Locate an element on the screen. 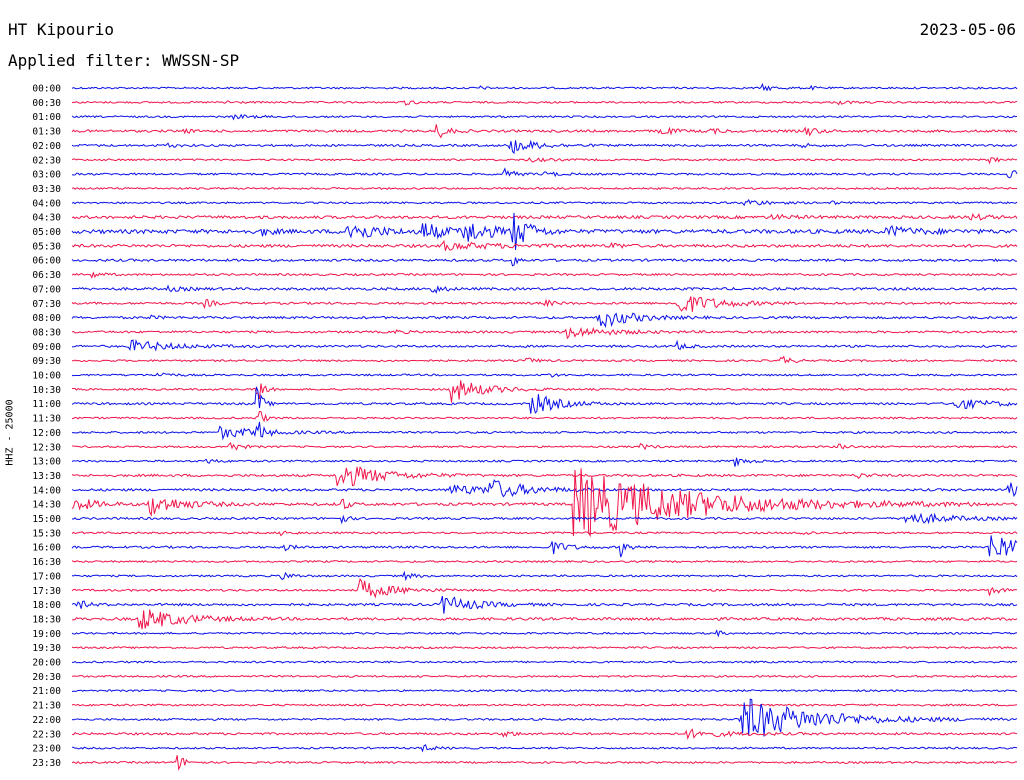  time-label-1600: 16:00 is located at coordinates (46, 548).